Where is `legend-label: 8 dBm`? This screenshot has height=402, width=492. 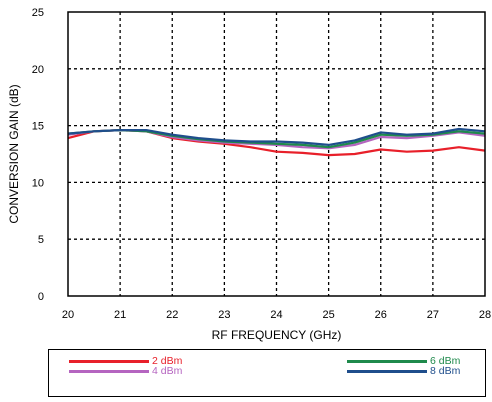
legend-label: 8 dBm is located at coordinates (445, 371).